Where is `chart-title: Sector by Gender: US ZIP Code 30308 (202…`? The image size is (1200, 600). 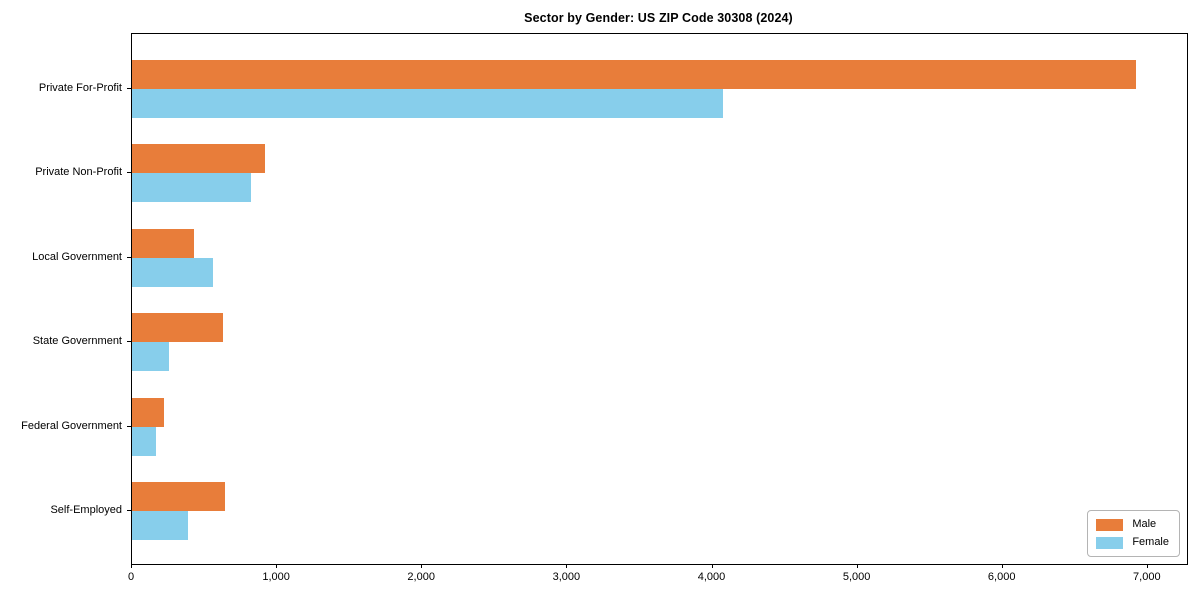
chart-title: Sector by Gender: US ZIP Code 30308 (202… is located at coordinates (658, 18).